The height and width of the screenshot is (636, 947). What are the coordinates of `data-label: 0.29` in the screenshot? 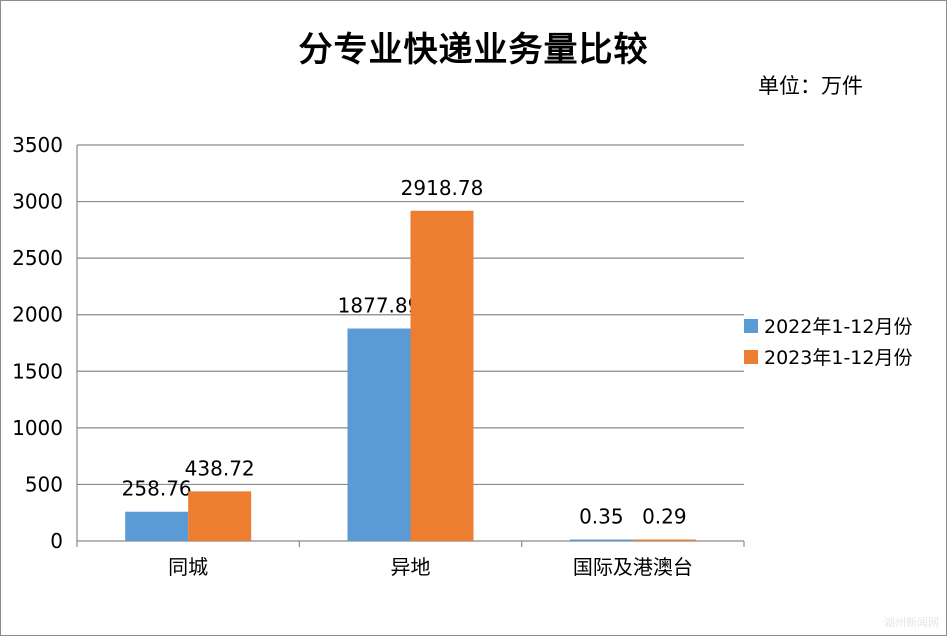 It's located at (664, 517).